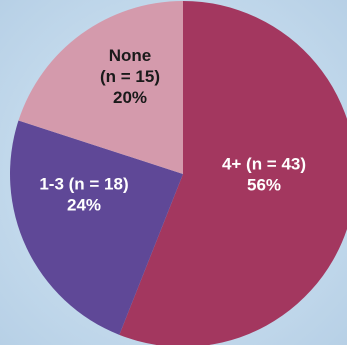 This screenshot has width=347, height=345. I want to click on slice-category-1-3: 1-3 (n = 18), so click(83, 184).